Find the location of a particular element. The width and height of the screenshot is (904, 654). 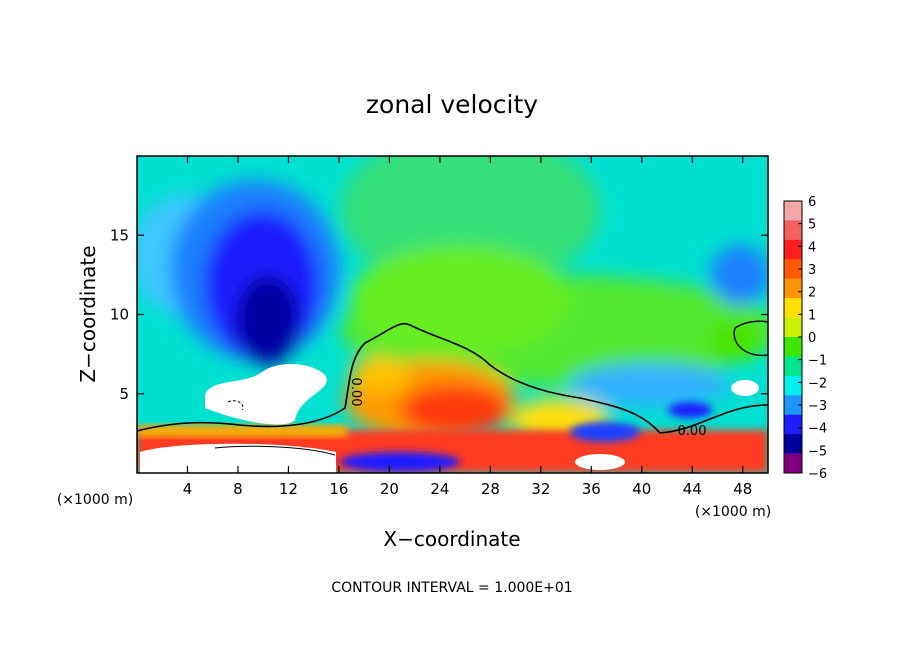

colorbar-tick-label: −2 is located at coordinates (817, 383).